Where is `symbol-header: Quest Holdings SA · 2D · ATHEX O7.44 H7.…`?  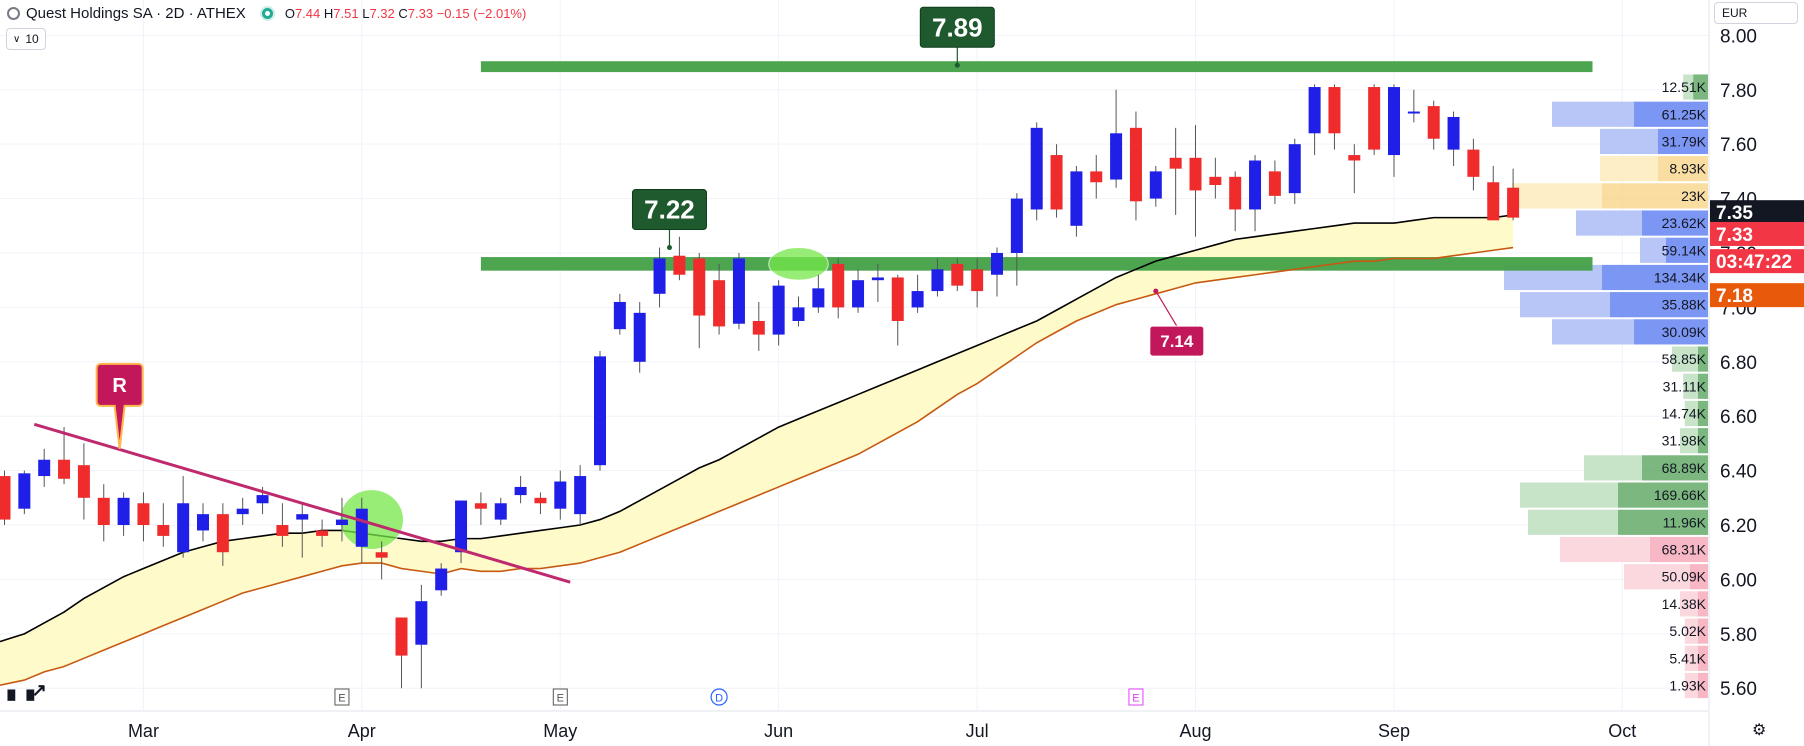 symbol-header: Quest Holdings SA · 2D · ATHEX O7.44 H7.… is located at coordinates (263, 13).